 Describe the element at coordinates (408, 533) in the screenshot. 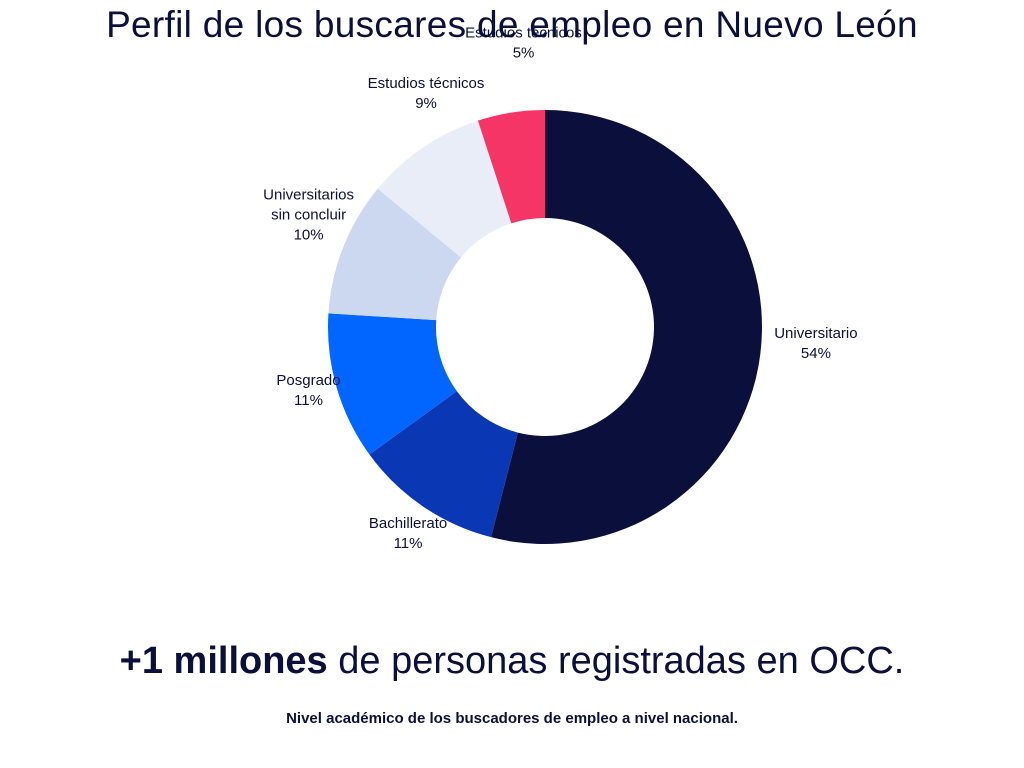

I see `slice-label-1: Bachillerato 11%` at that location.